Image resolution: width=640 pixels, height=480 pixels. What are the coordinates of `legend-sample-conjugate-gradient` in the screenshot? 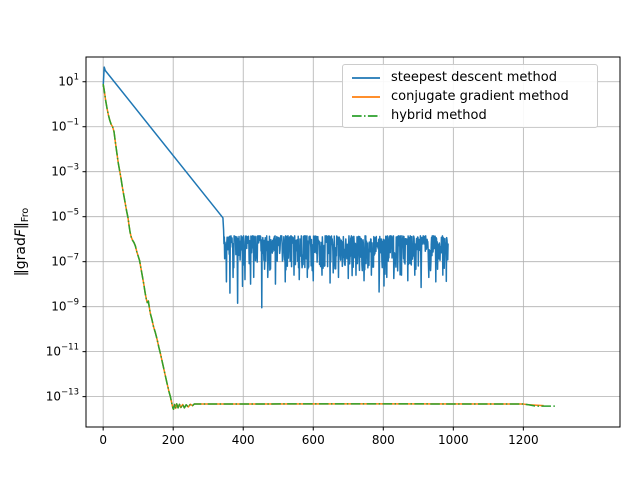 It's located at (366, 96).